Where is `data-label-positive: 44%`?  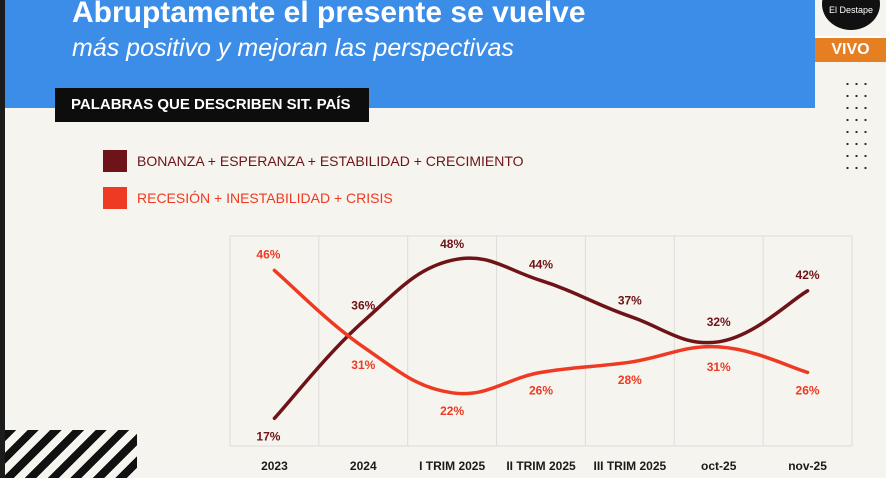 data-label-positive: 44% is located at coordinates (541, 265).